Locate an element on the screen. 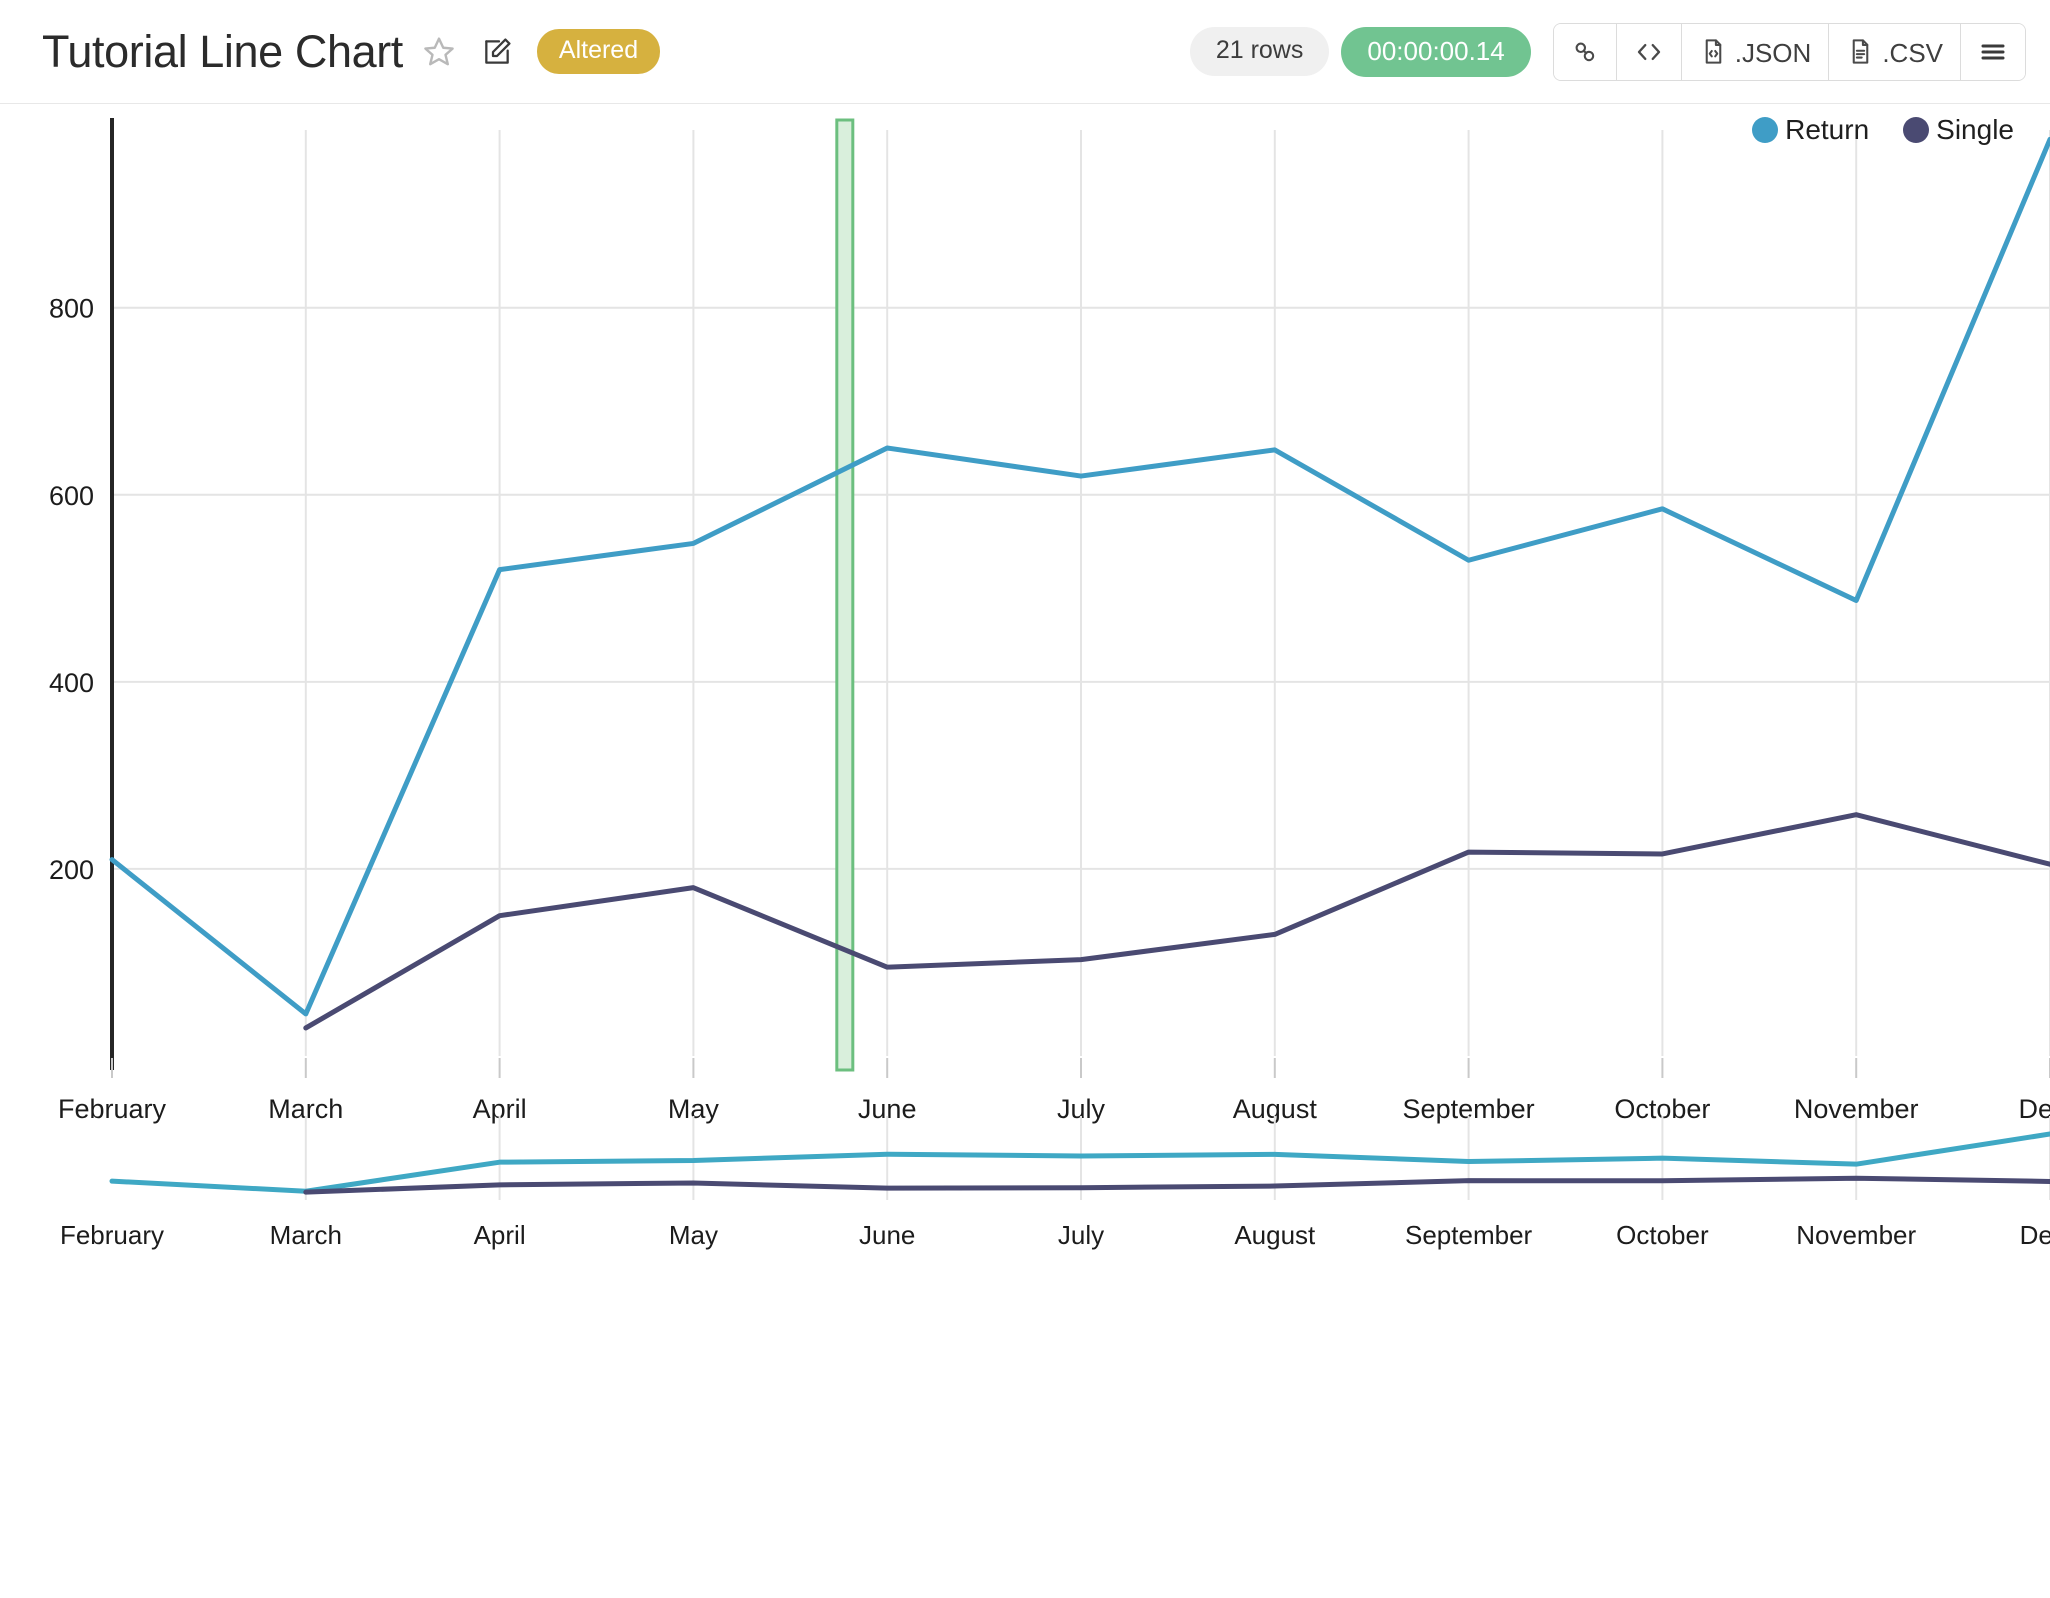  header-right-group: 21 rows 00:00:00.14 is located at coordinates (1607, 51).